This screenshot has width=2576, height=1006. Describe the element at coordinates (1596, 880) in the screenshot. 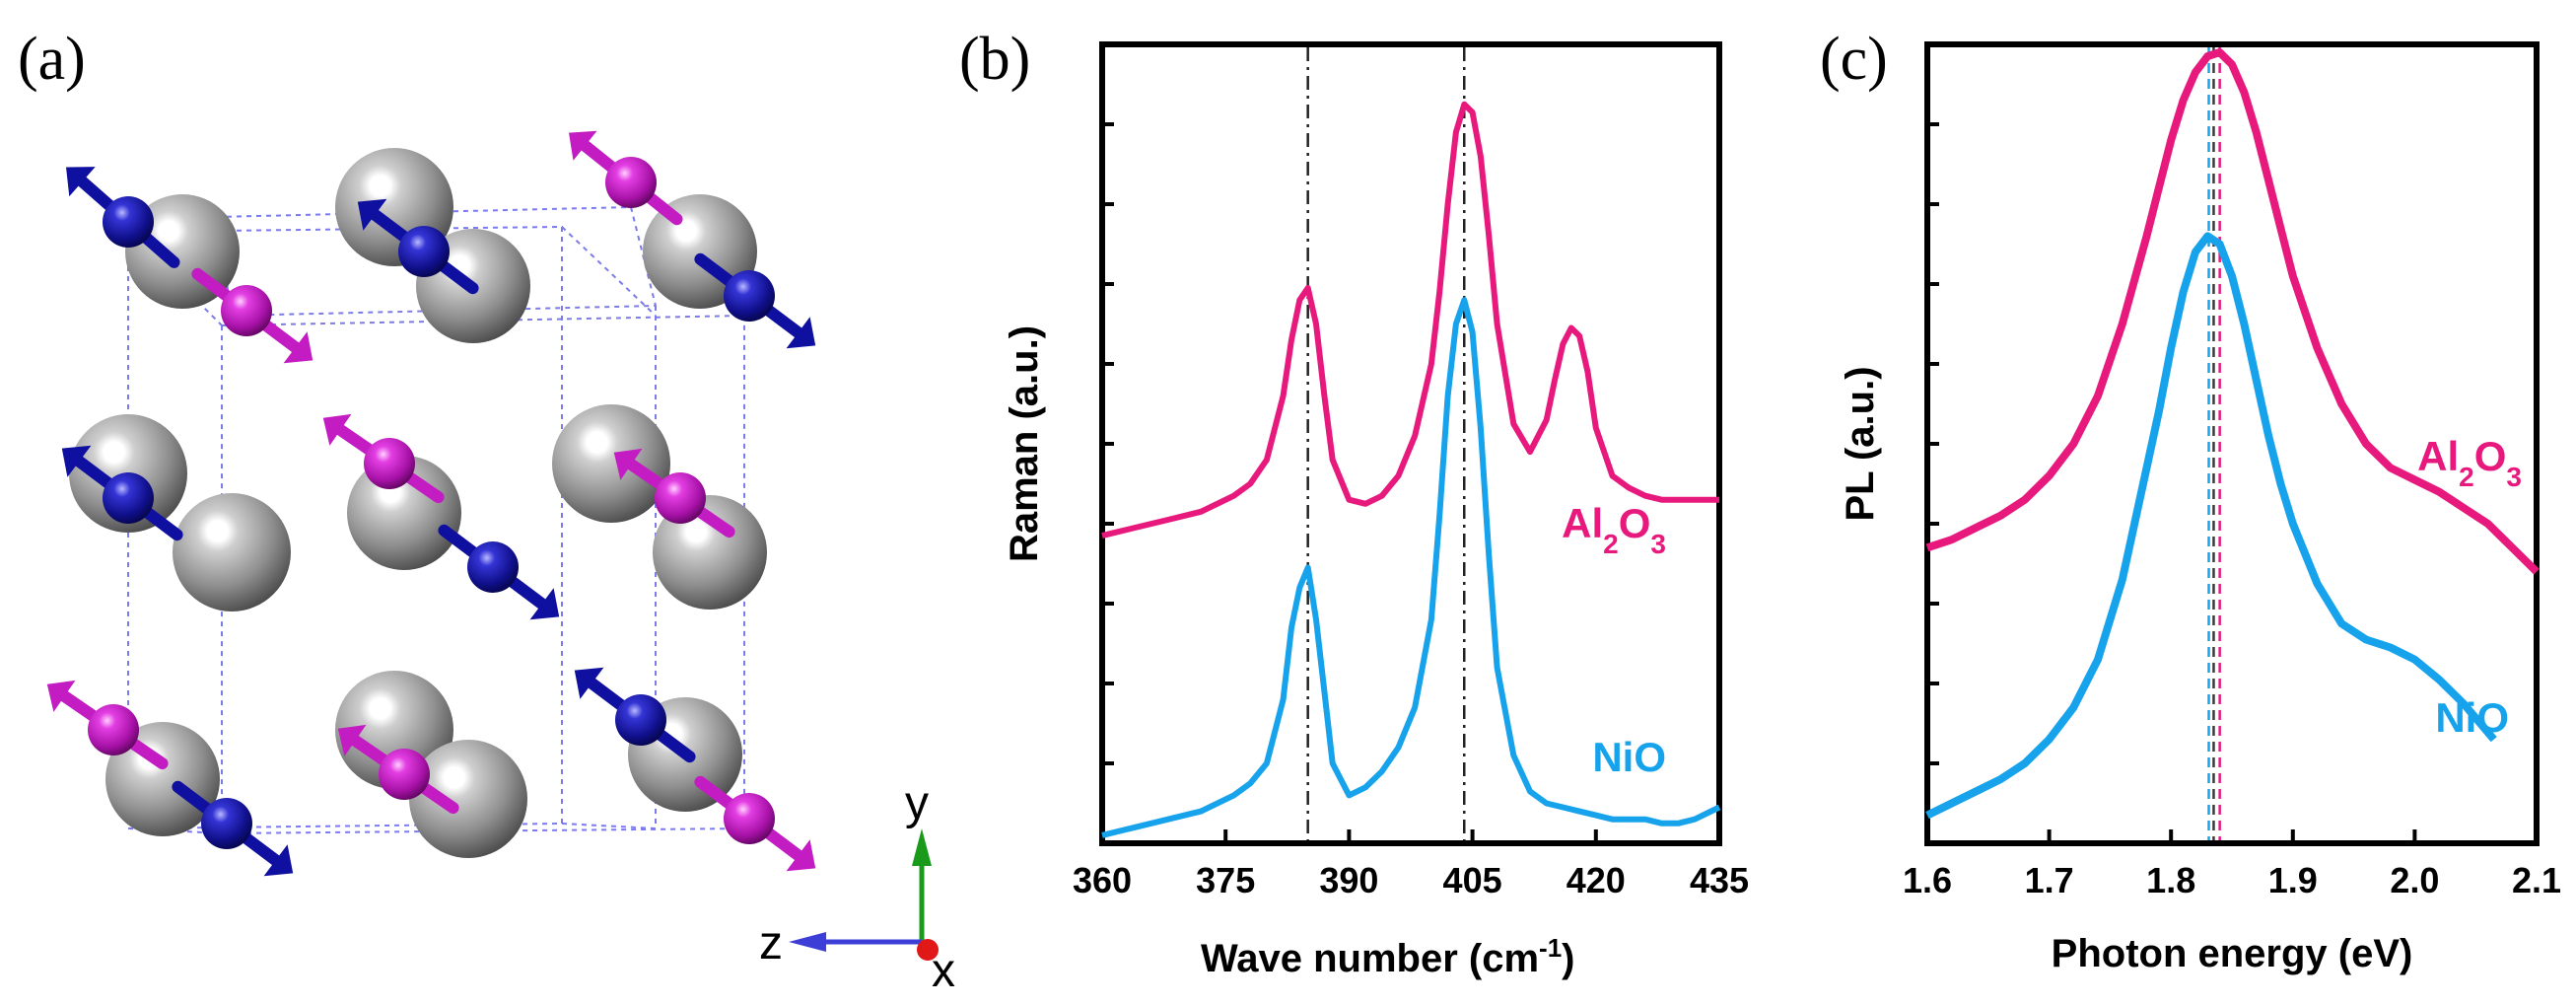

I see `raman-x-tick-label: 420` at that location.